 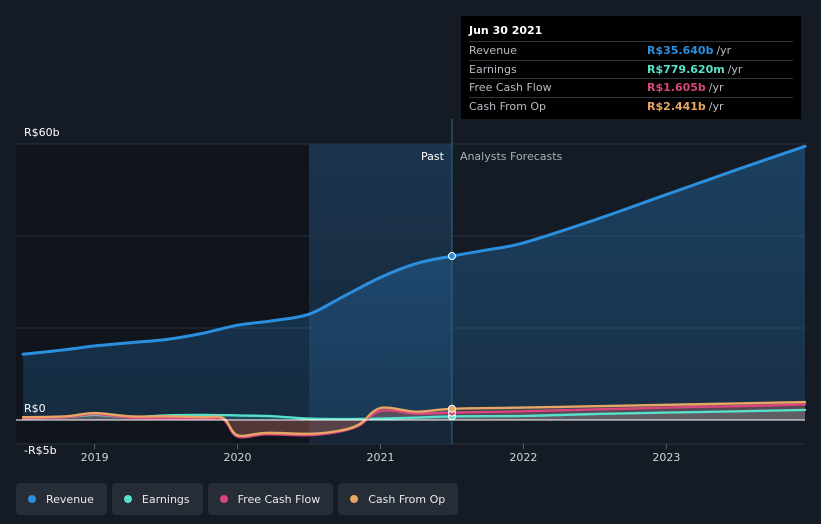 What do you see at coordinates (279, 499) in the screenshot?
I see `legend-label: Free Cash Flow` at bounding box center [279, 499].